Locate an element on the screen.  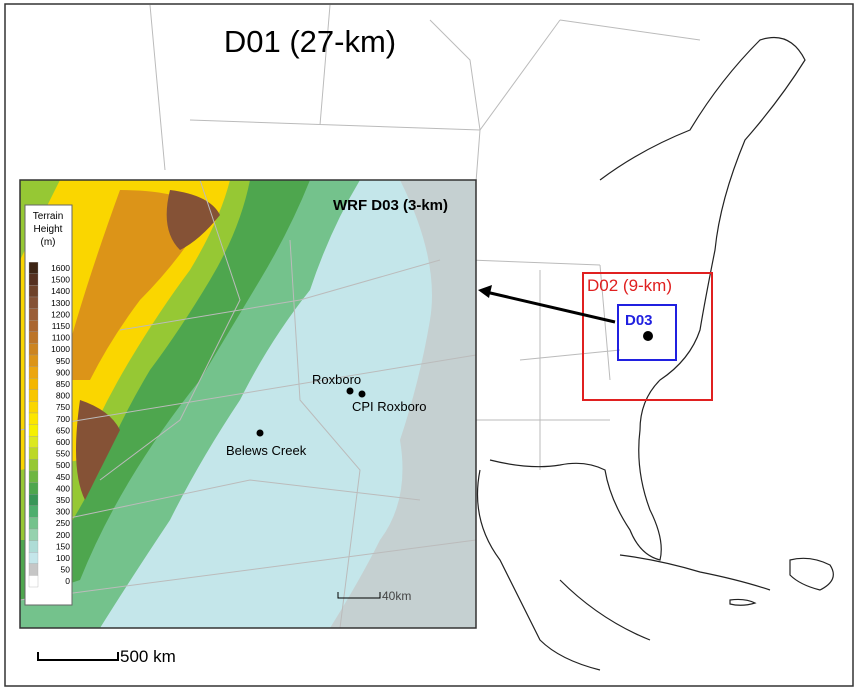
legend-label: 550 is located at coordinates (63, 454).